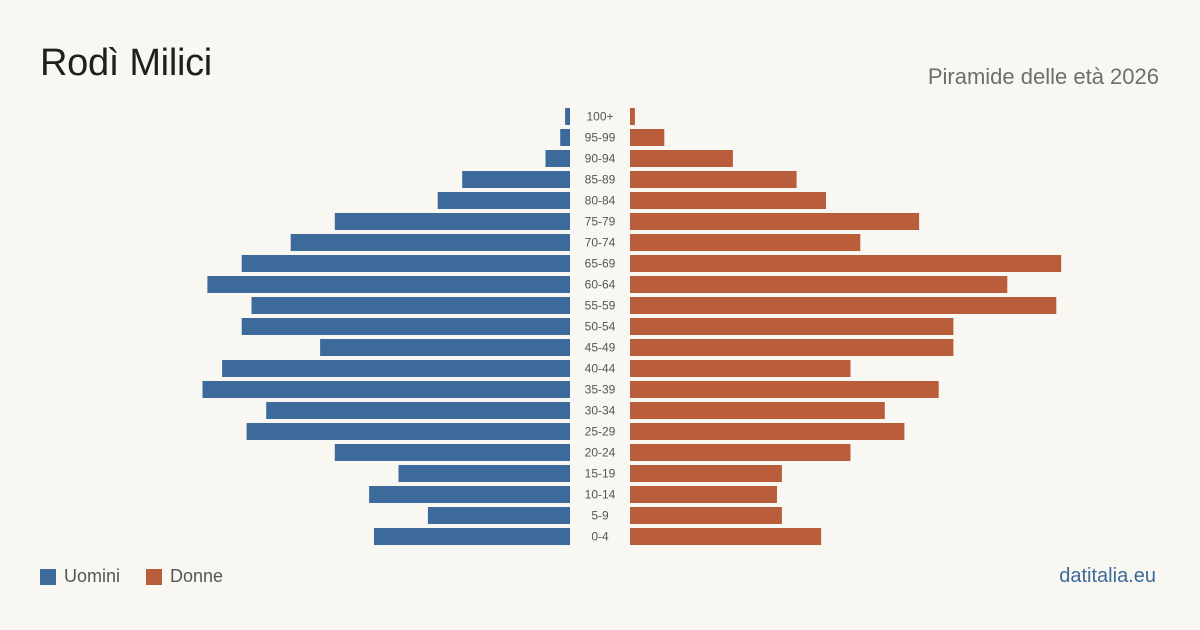 The width and height of the screenshot is (1200, 630). I want to click on brand-link: datitalia.eu, so click(1107, 576).